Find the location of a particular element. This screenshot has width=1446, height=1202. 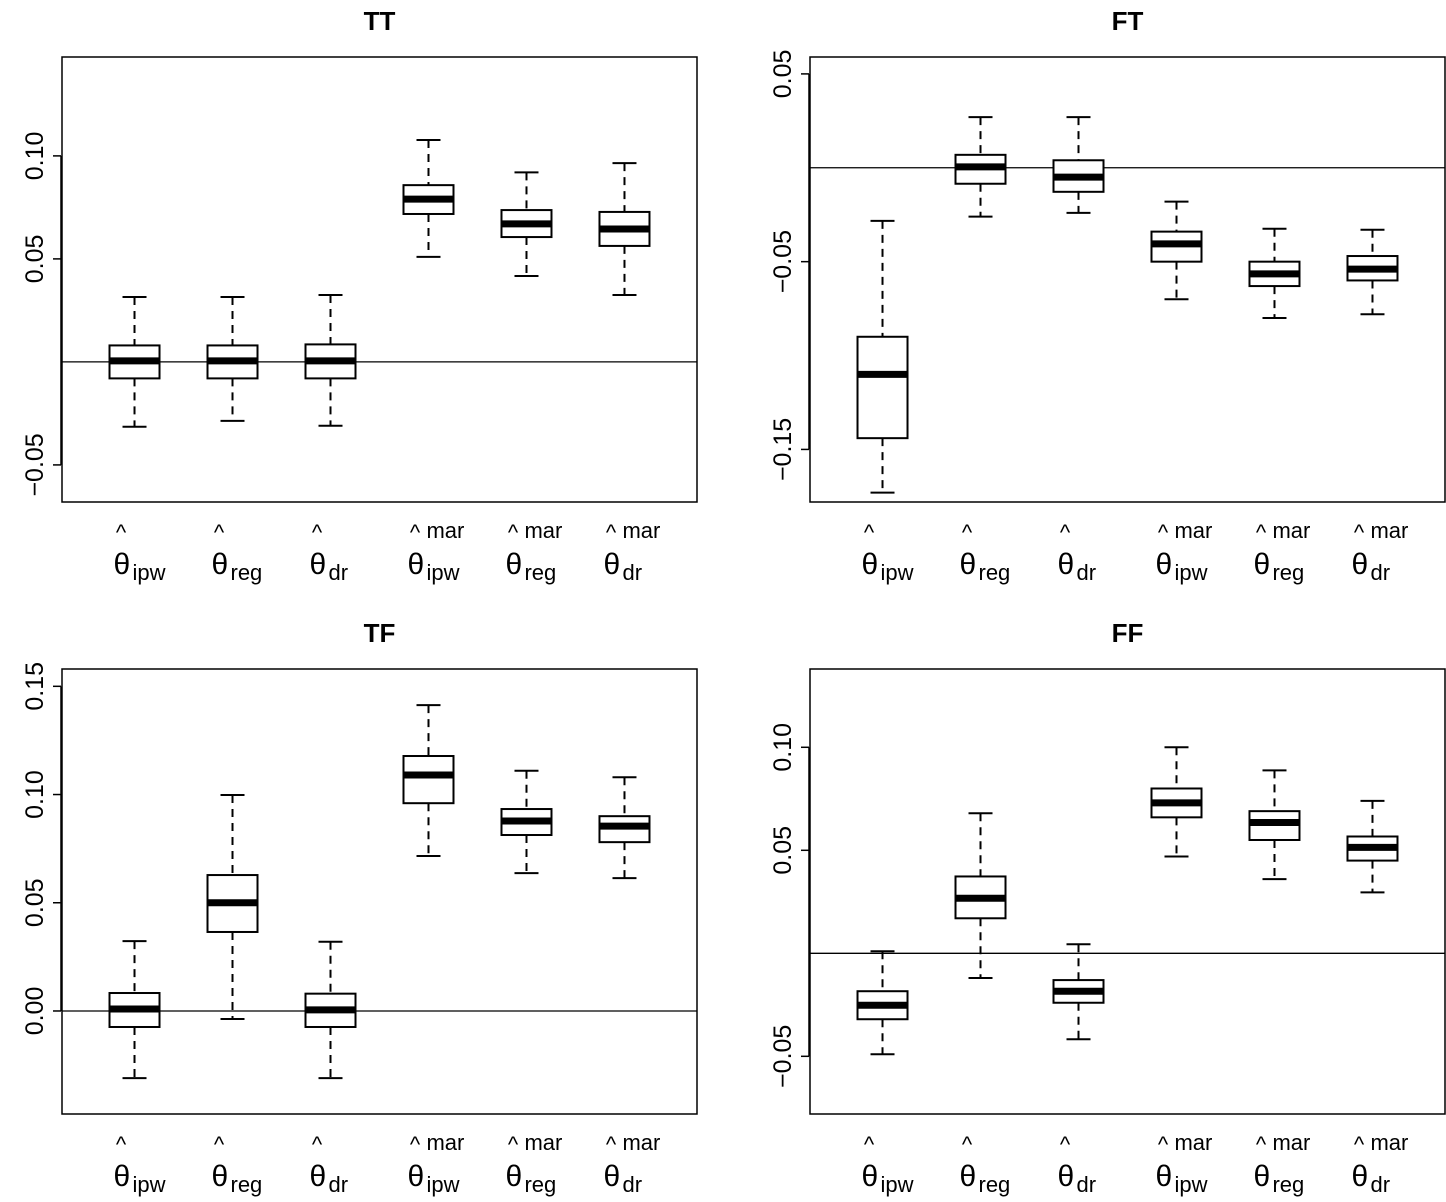

box-ipw-mar is located at coordinates (1176, 250).